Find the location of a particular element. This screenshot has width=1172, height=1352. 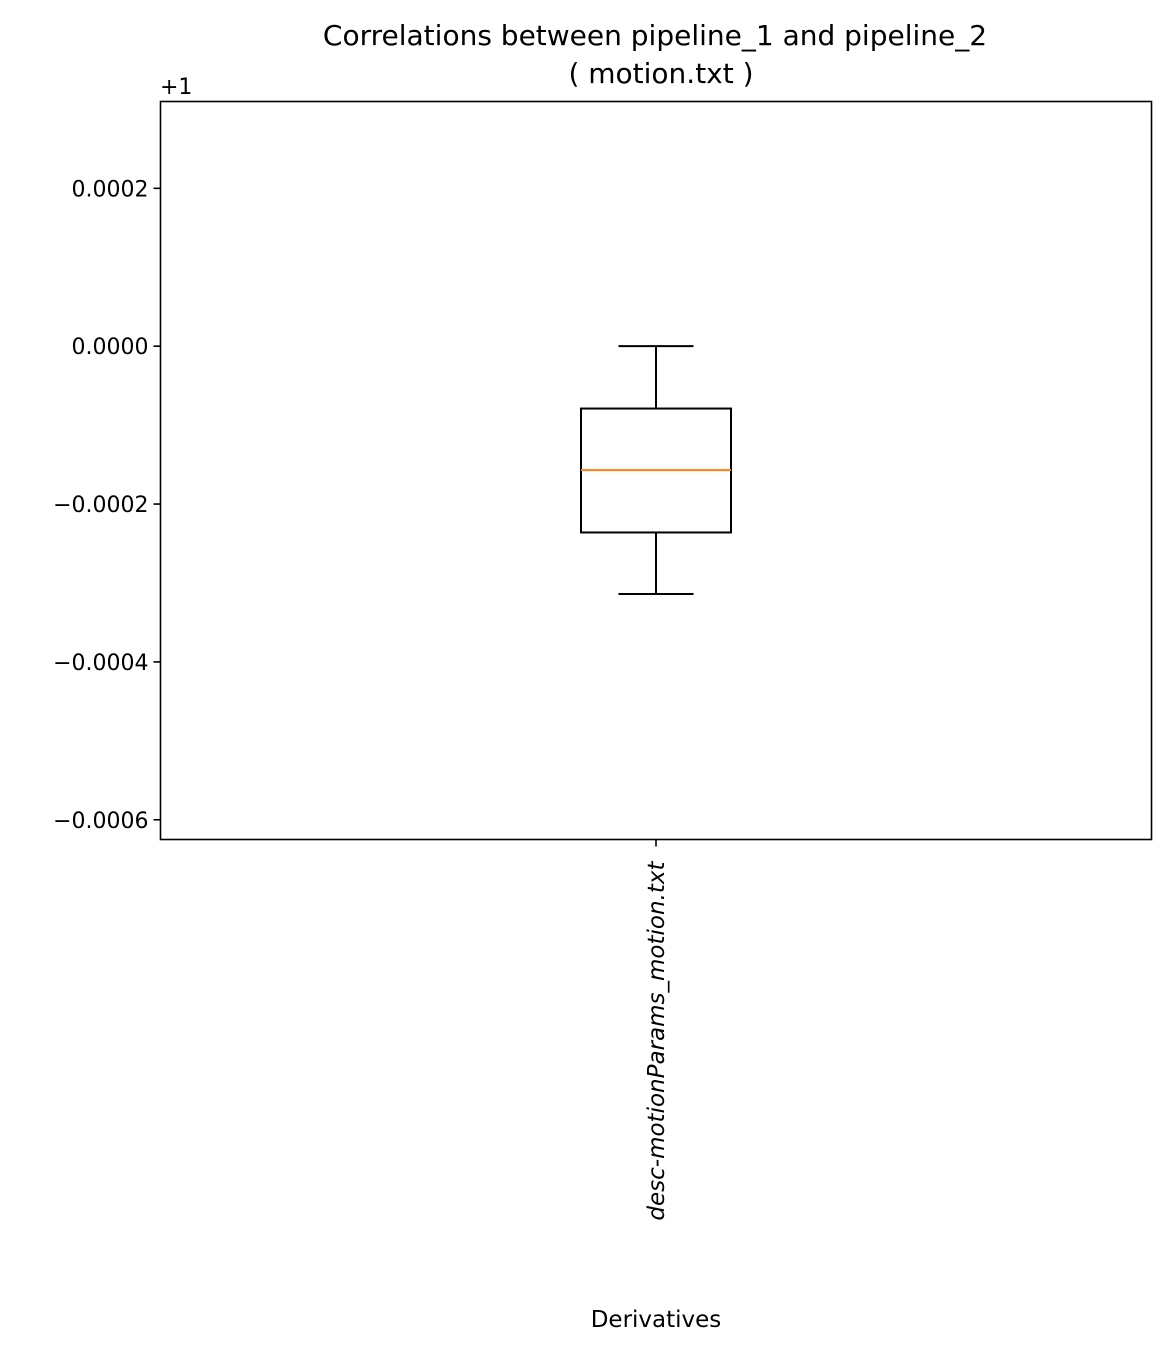

box-plot-series is located at coordinates (656, 470).